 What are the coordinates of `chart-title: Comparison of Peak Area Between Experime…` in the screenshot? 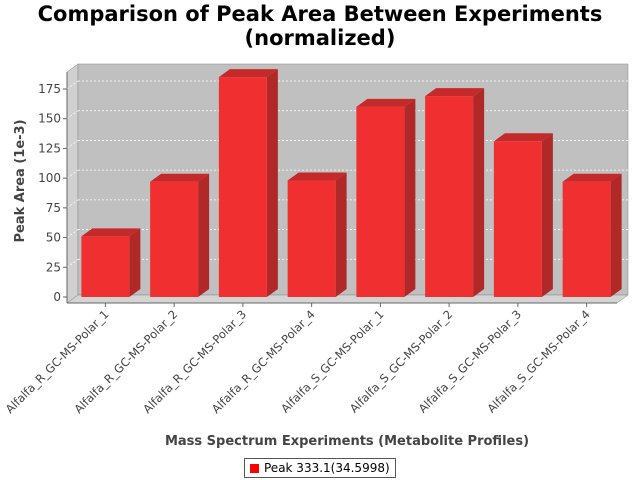 It's located at (320, 26).